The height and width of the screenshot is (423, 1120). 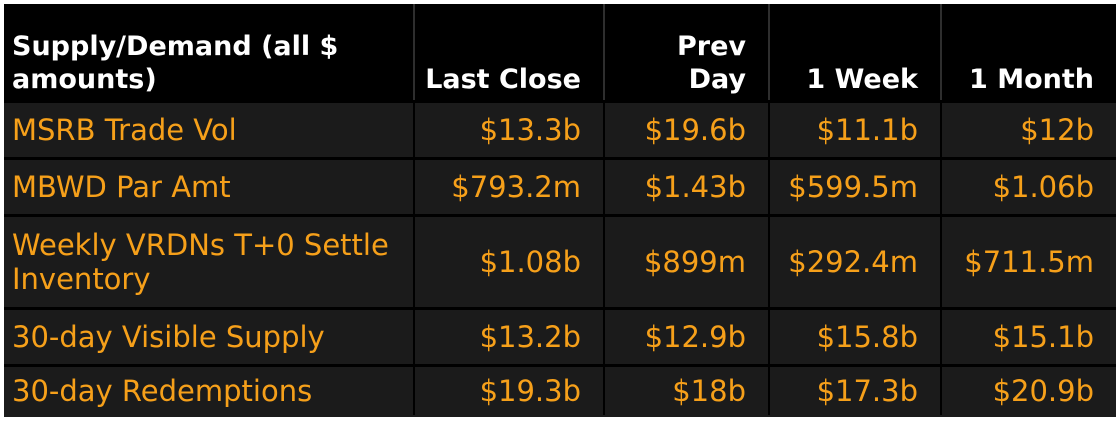 I want to click on row-label: 30-day Redemptions, so click(x=209, y=390).